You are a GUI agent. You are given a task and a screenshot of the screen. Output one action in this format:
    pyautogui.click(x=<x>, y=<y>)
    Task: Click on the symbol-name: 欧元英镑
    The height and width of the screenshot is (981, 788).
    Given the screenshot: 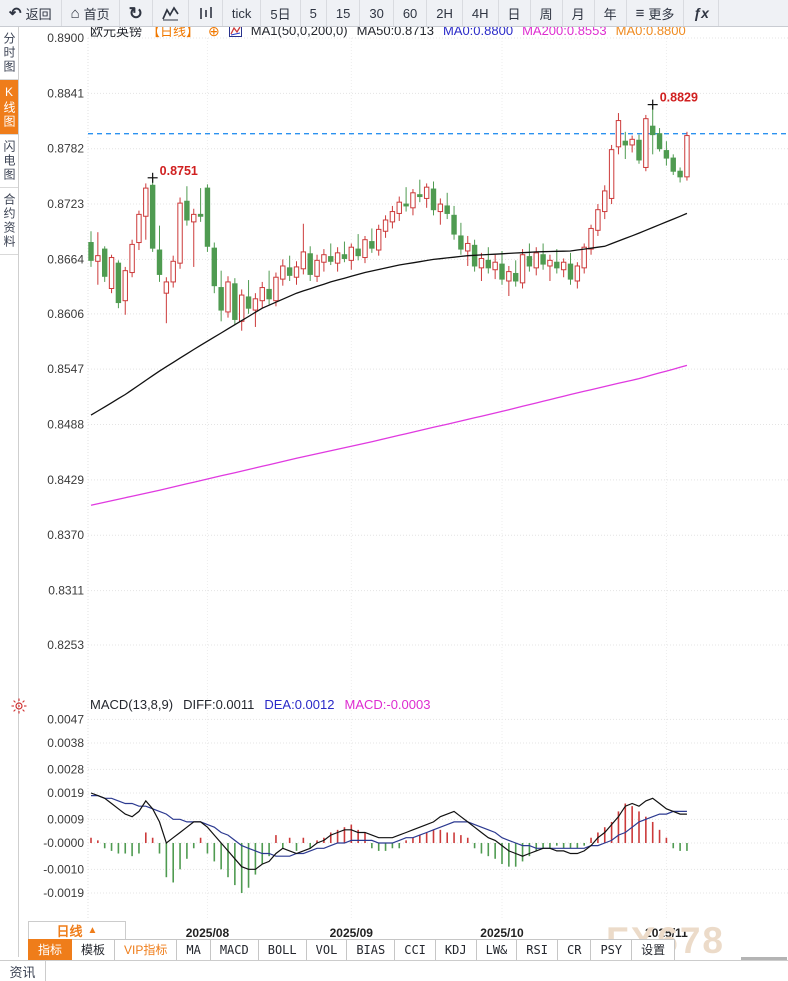 What is the action you would take?
    pyautogui.click(x=116, y=31)
    